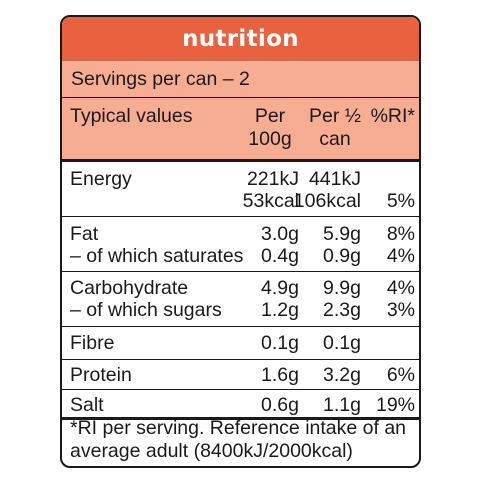  What do you see at coordinates (280, 343) in the screenshot?
I see `row-per-100g: 0.1g` at bounding box center [280, 343].